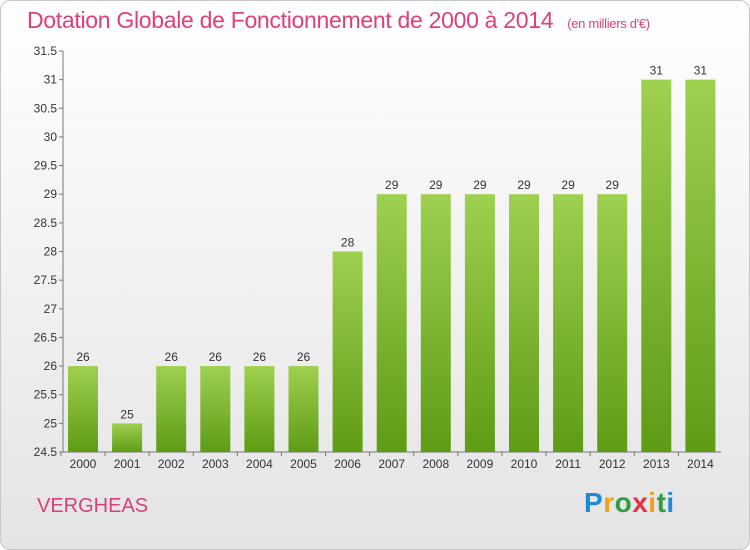 This screenshot has height=550, width=750. What do you see at coordinates (51, 194) in the screenshot?
I see `y-tick-label: 29` at bounding box center [51, 194].